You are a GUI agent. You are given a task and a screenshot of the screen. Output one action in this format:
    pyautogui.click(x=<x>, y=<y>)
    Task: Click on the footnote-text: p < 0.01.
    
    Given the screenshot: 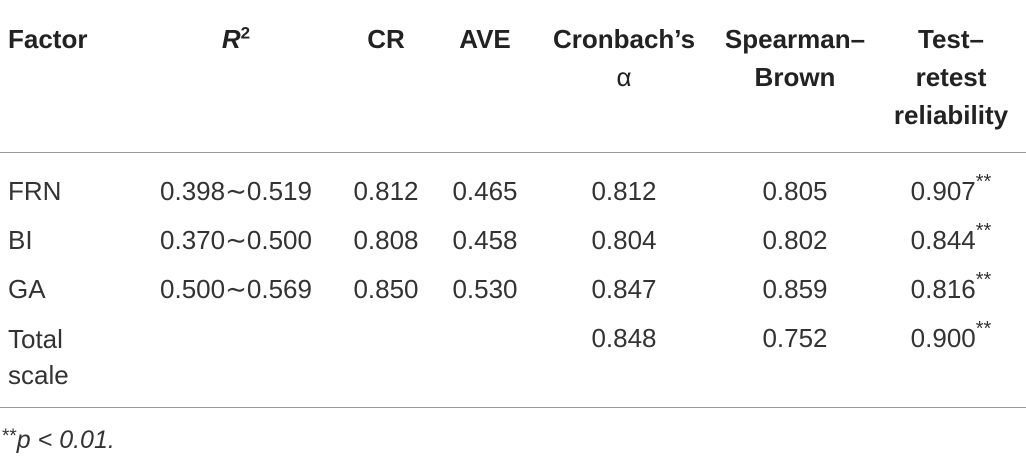 What is the action you would take?
    pyautogui.click(x=65, y=440)
    